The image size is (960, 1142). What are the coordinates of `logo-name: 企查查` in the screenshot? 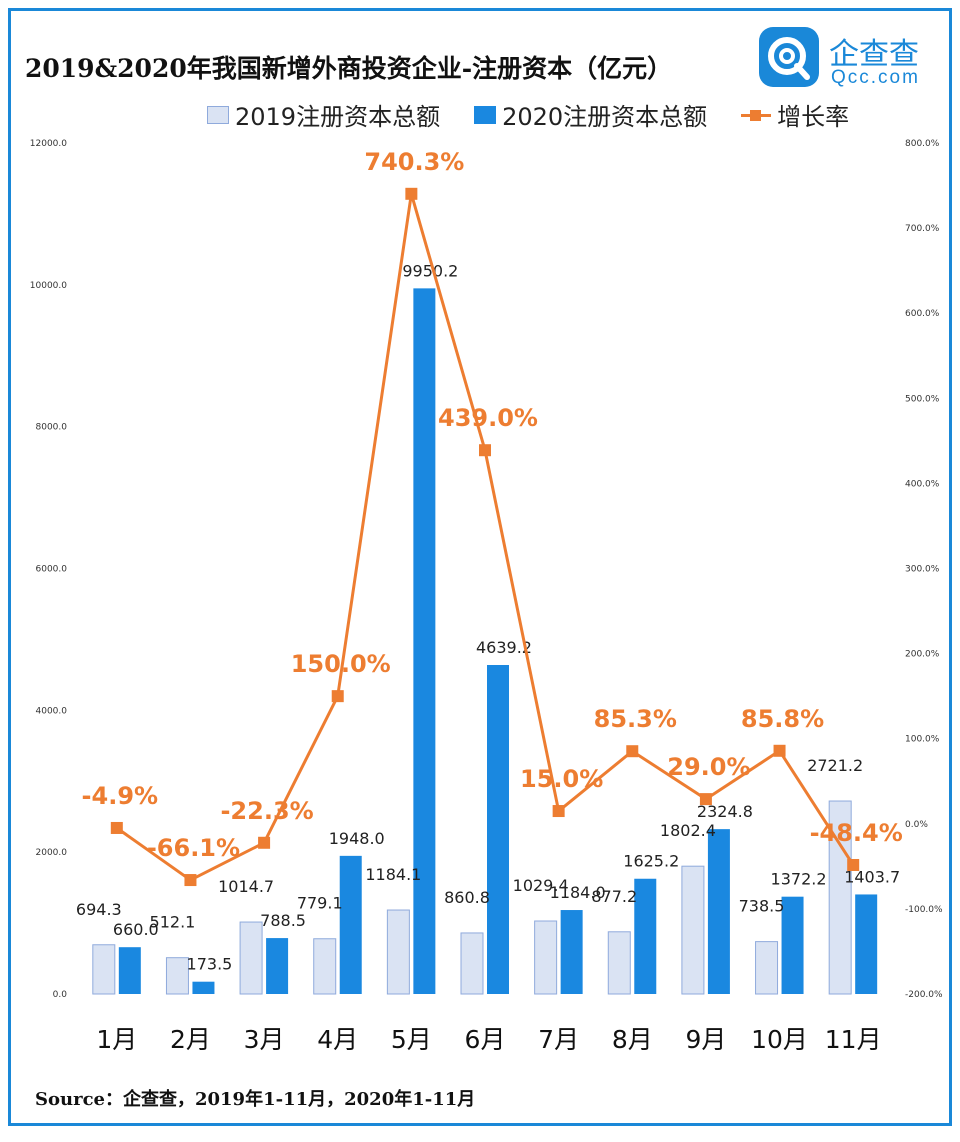 It's located at (874, 54).